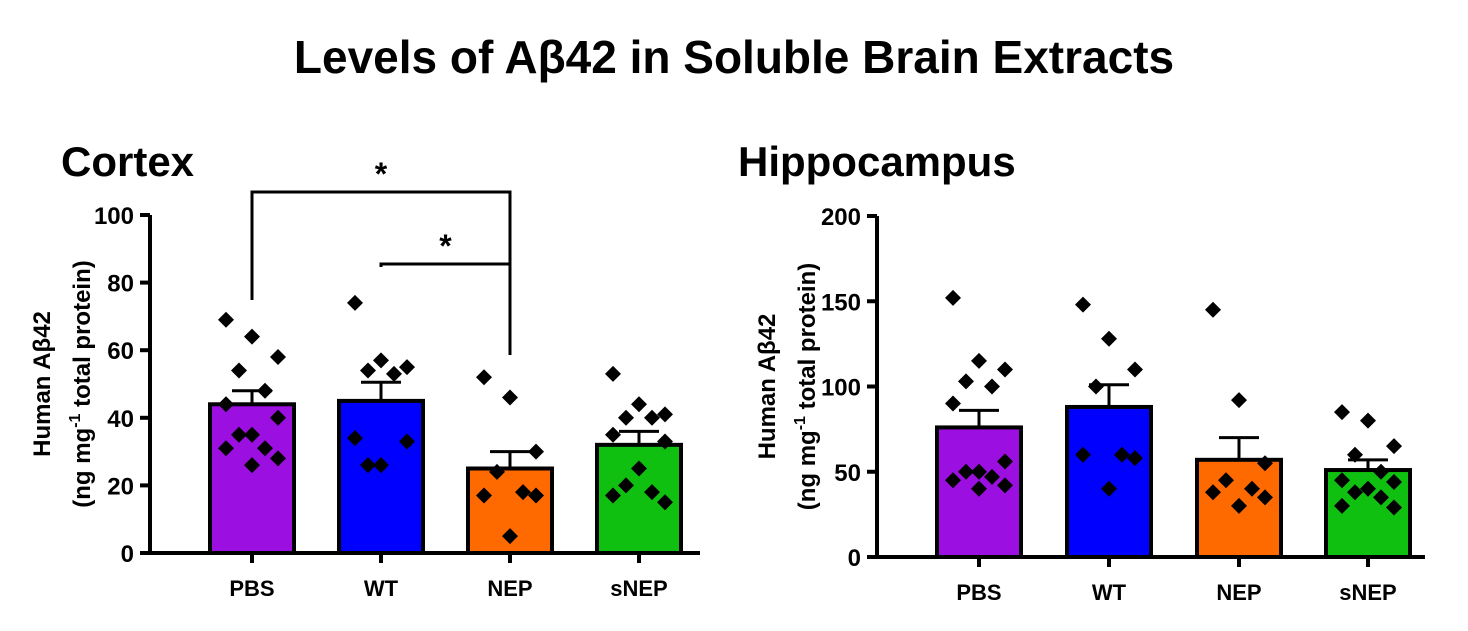 The width and height of the screenshot is (1468, 631). I want to click on y-tick-label: 150, so click(841, 302).